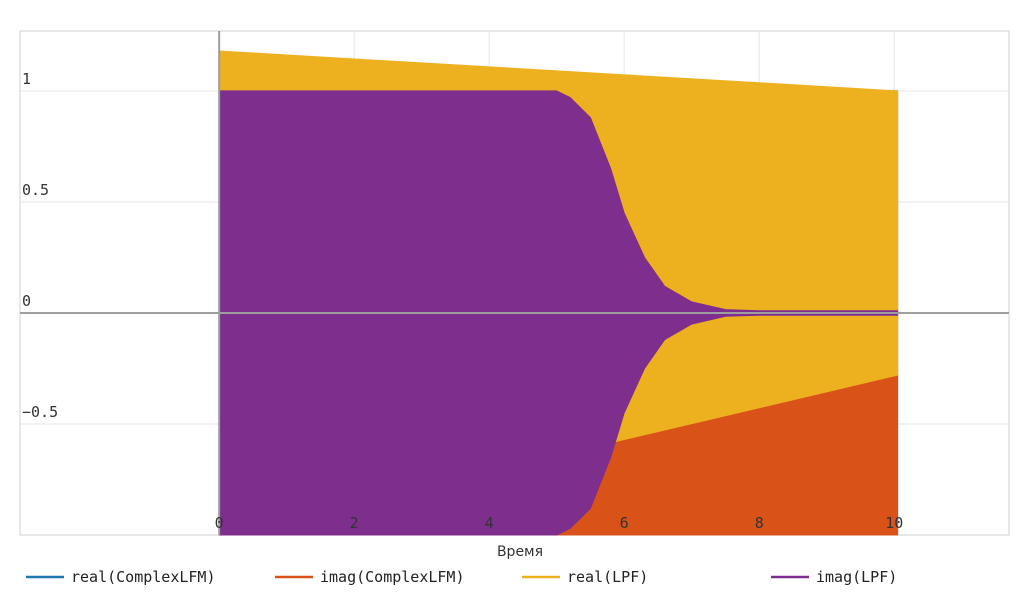 The image size is (1027, 604). What do you see at coordinates (26, 301) in the screenshot?
I see `y-tick-label: 0` at bounding box center [26, 301].